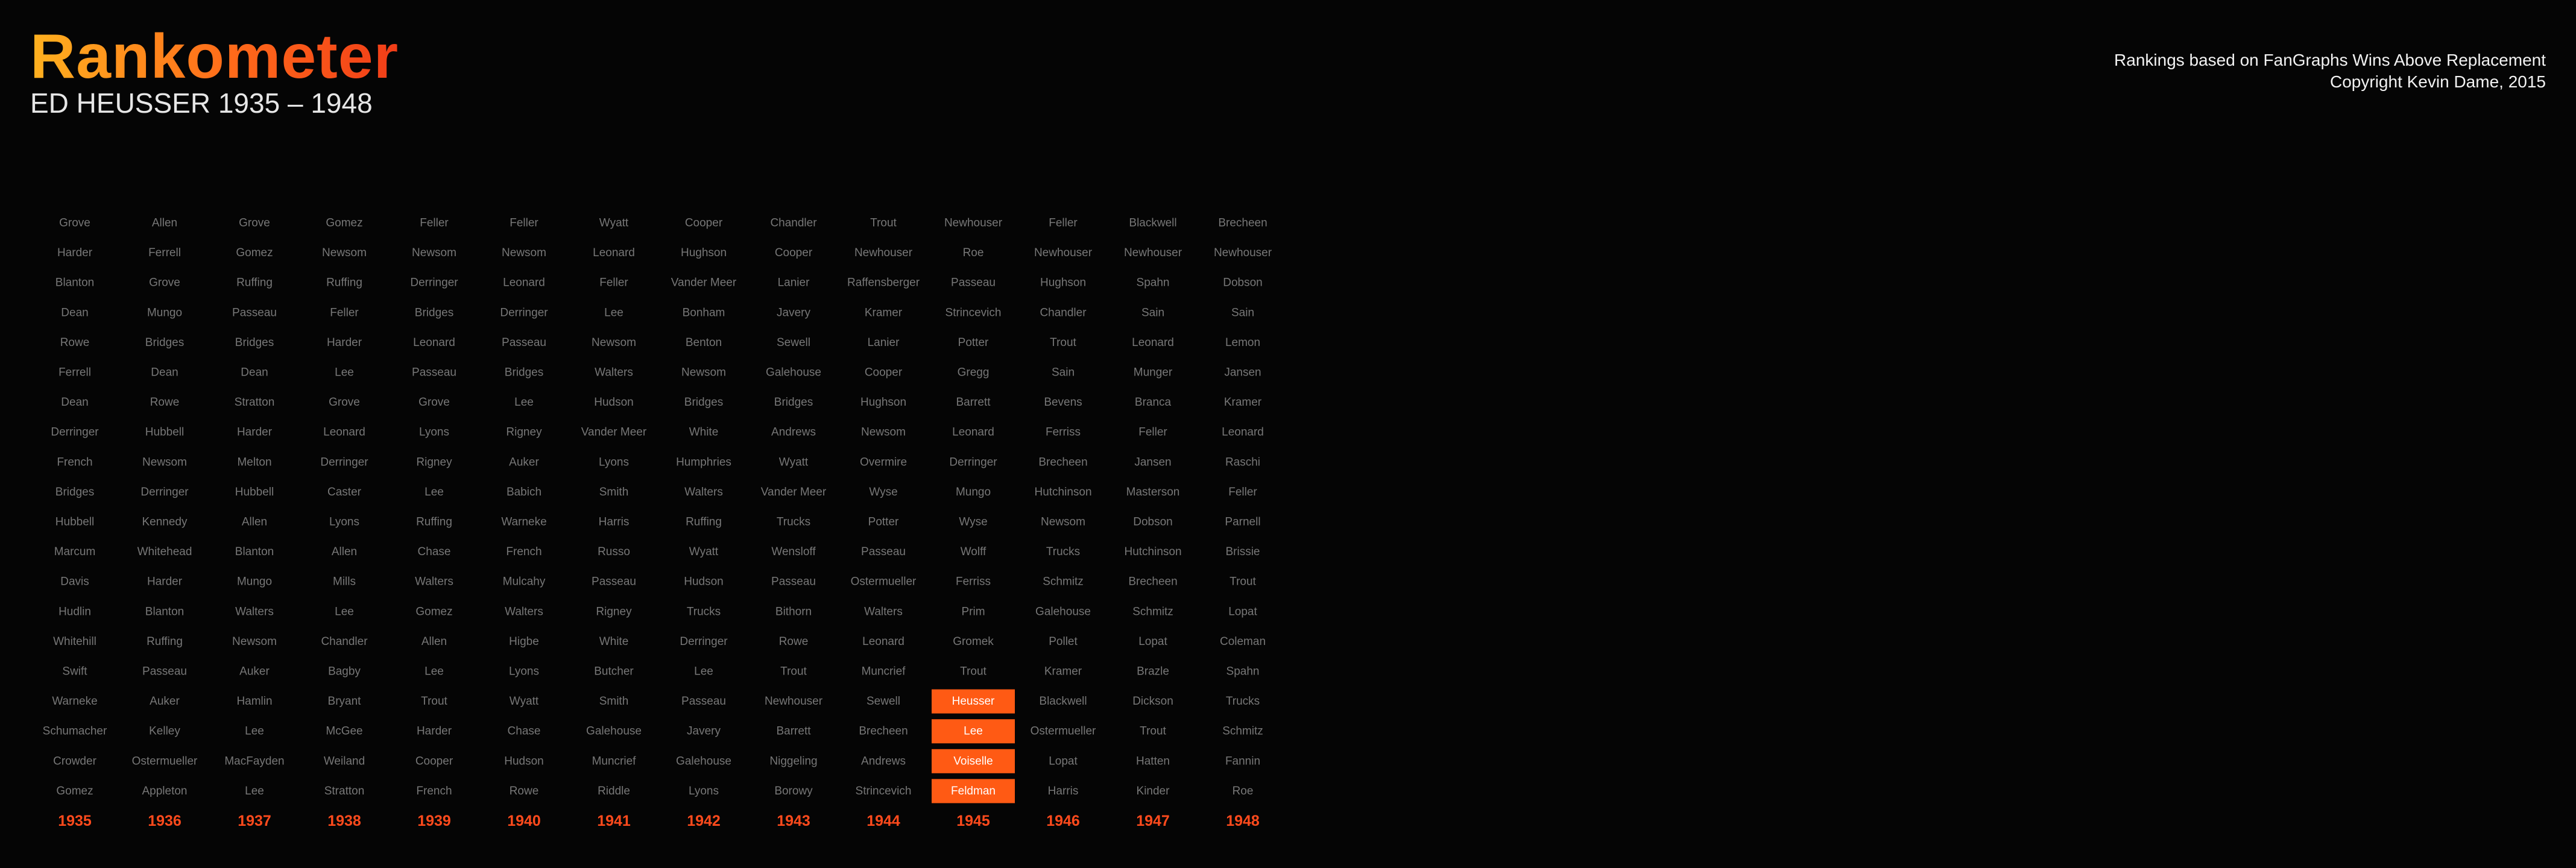 This screenshot has height=868, width=2576. I want to click on player-name: Chase, so click(524, 731).